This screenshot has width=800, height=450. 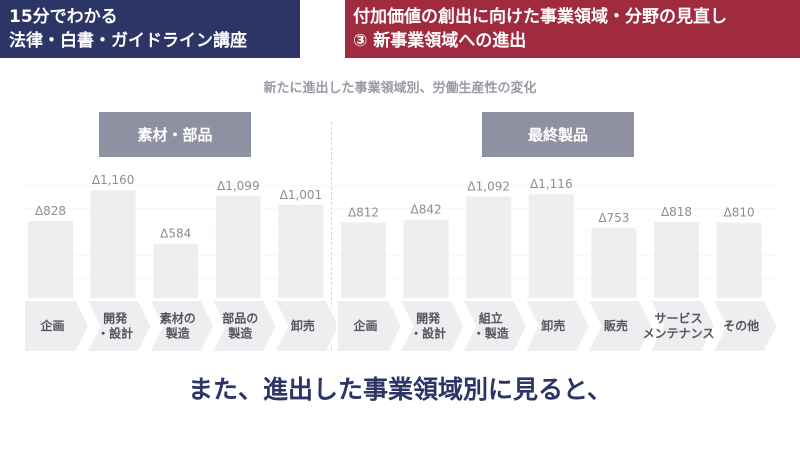 I want to click on category-label: その他, so click(x=741, y=325).